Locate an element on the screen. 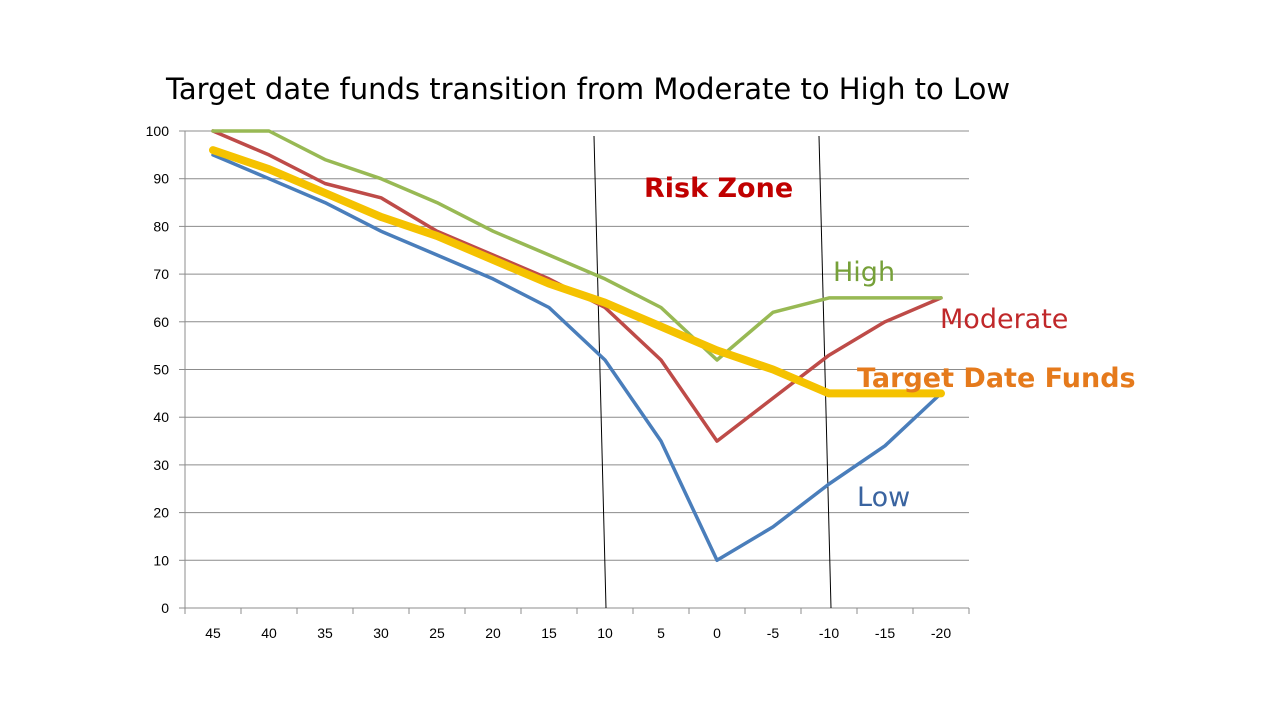 This screenshot has height=720, width=1280. x-tick-label: -15 is located at coordinates (885, 633).